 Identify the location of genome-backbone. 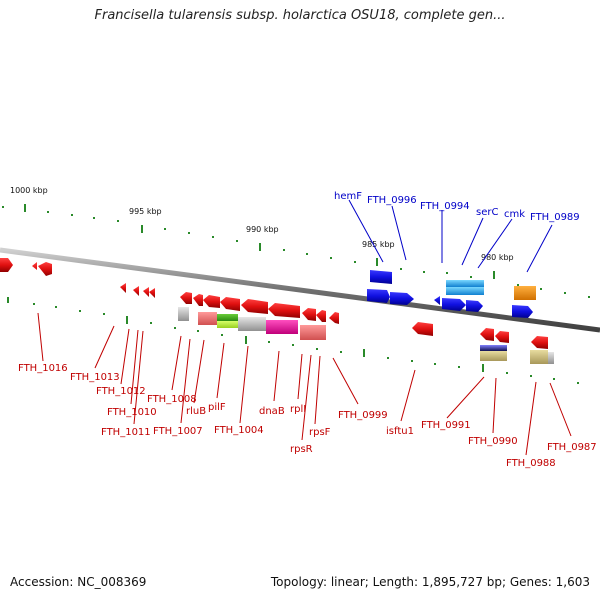
(300, 290).